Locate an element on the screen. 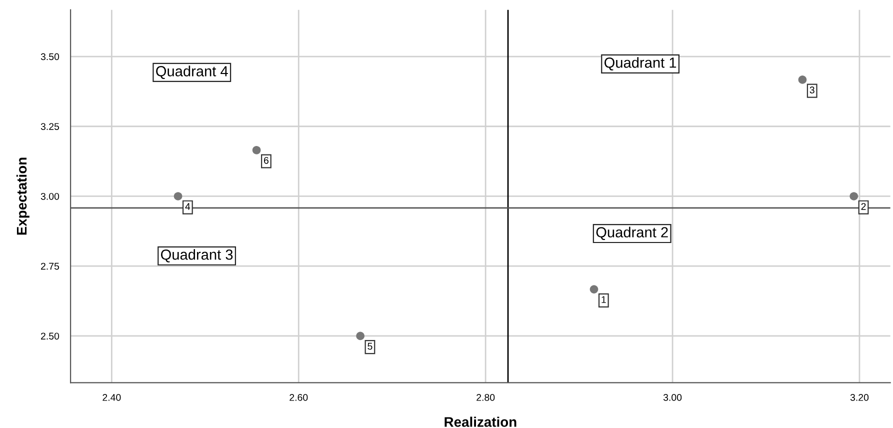 This screenshot has width=893, height=428. annotation: Quadrant 4 is located at coordinates (192, 72).